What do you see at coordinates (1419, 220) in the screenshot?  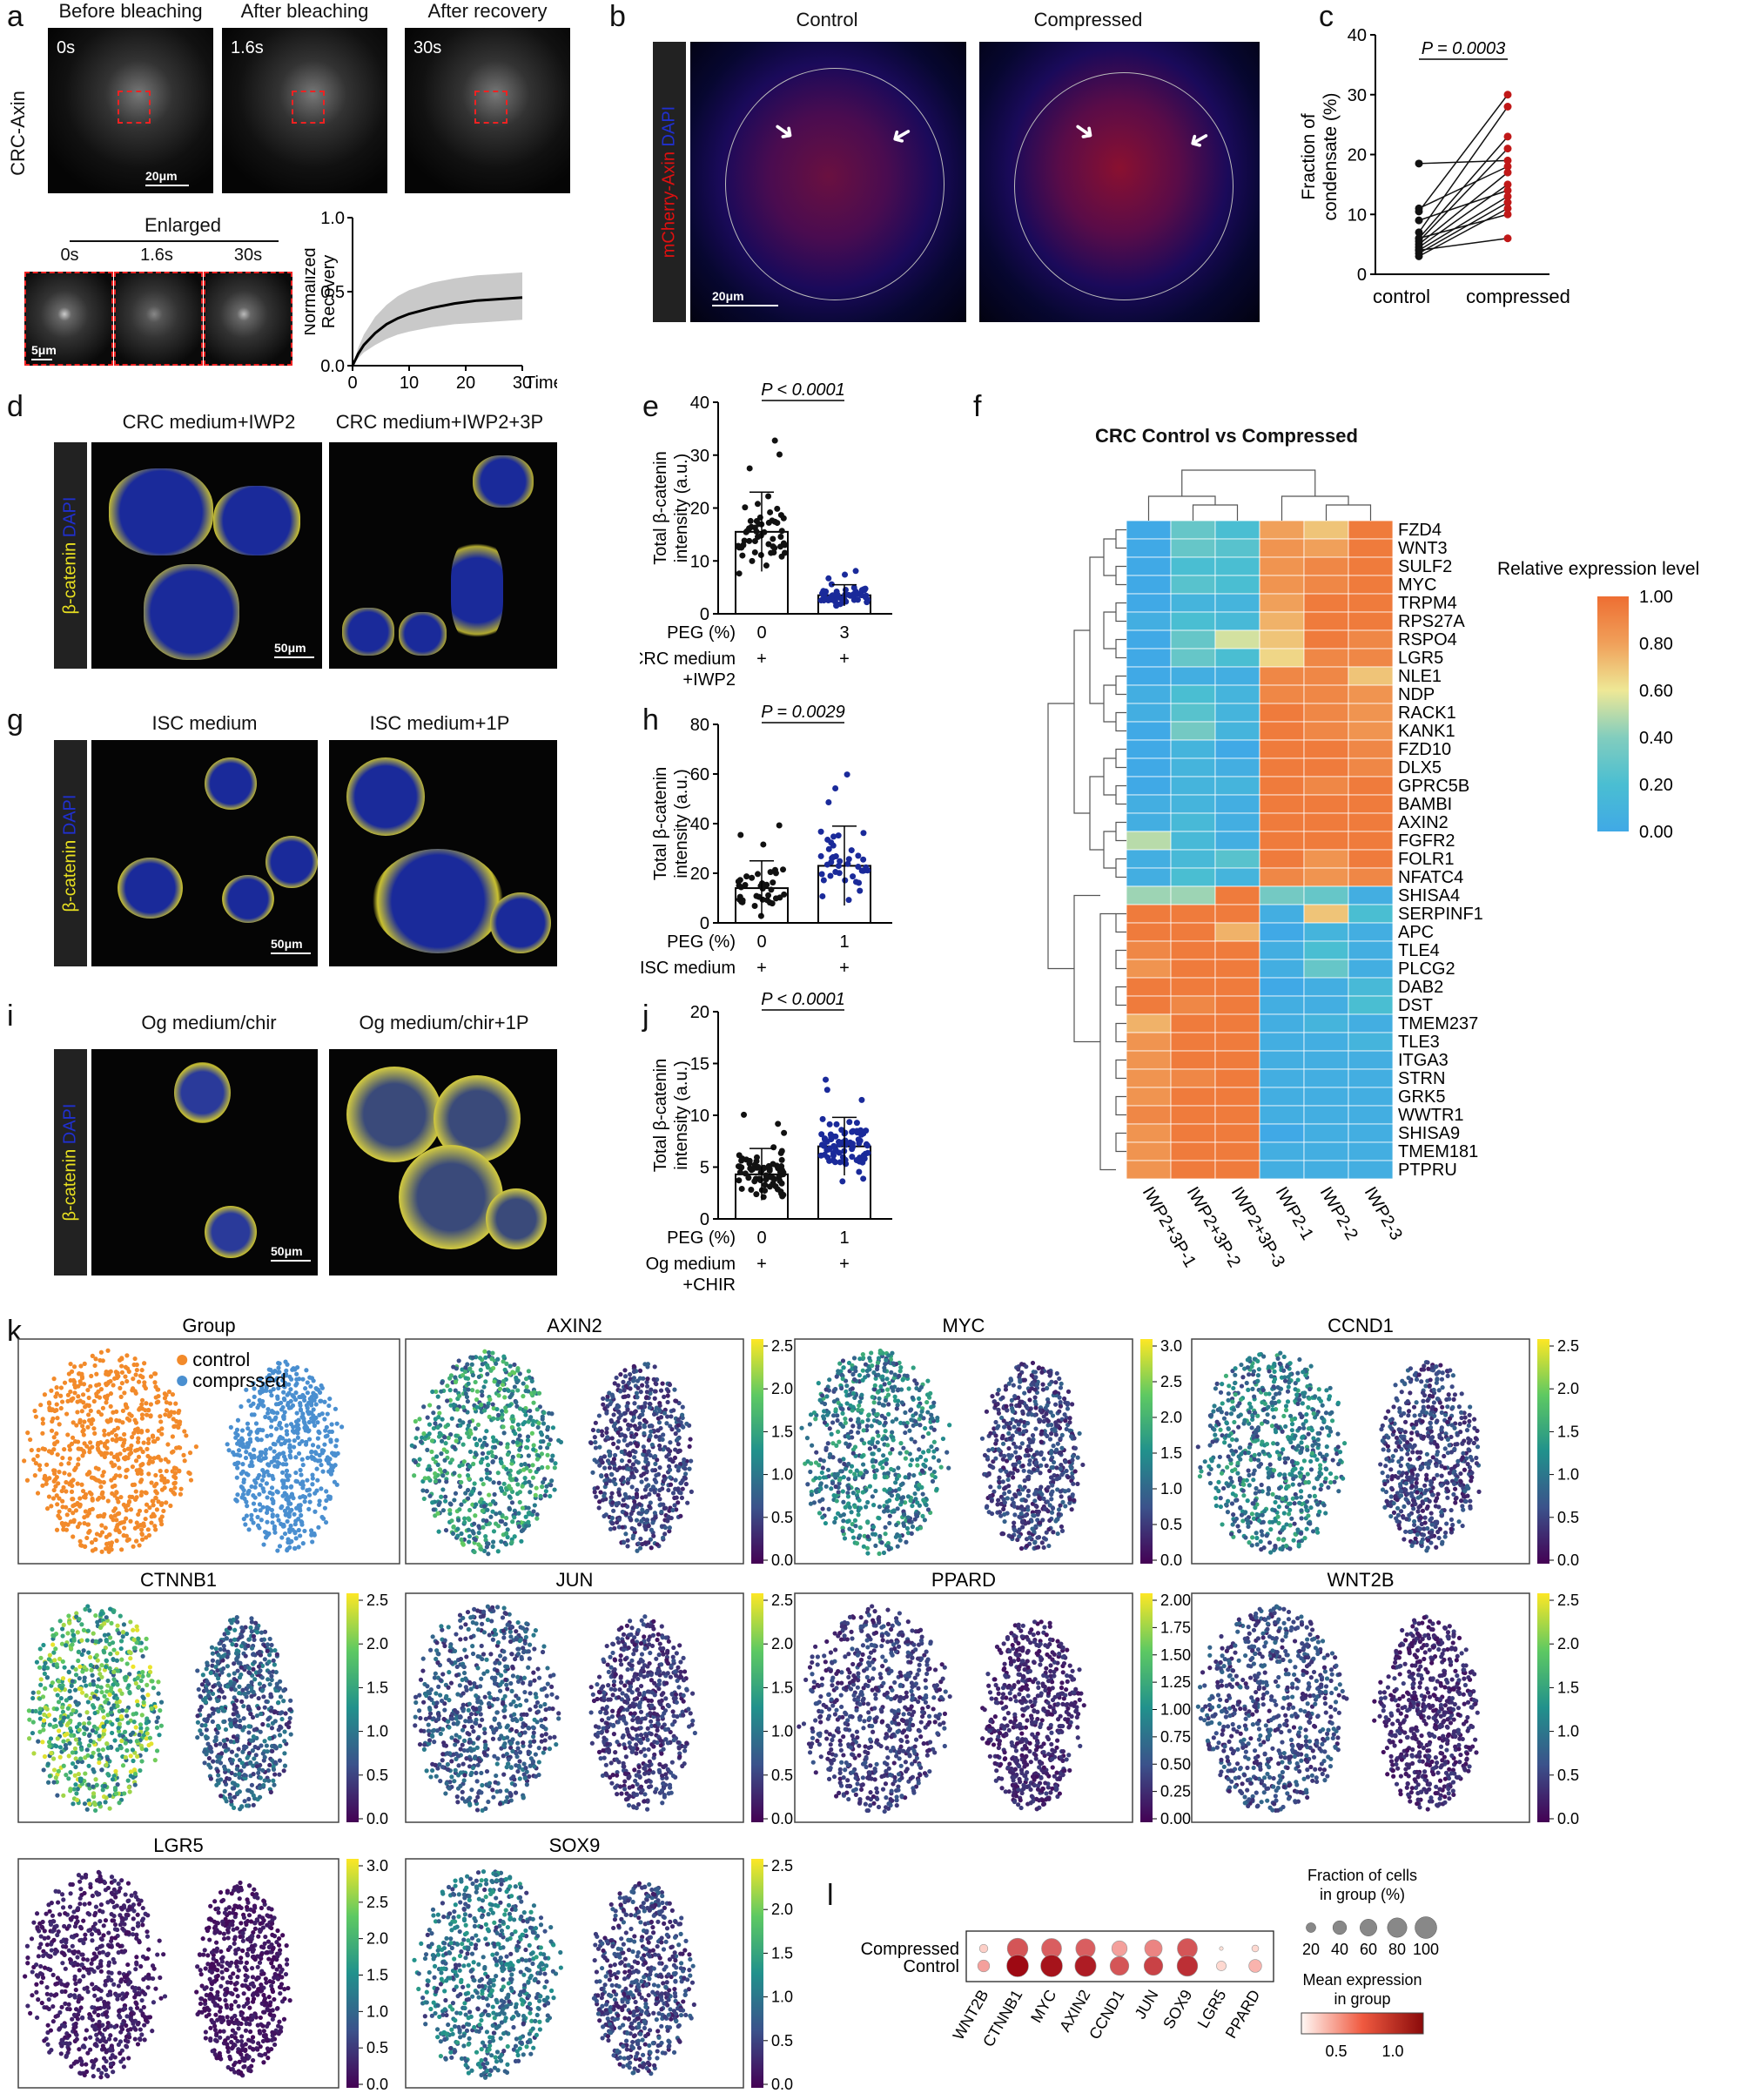 I see `control-point` at bounding box center [1419, 220].